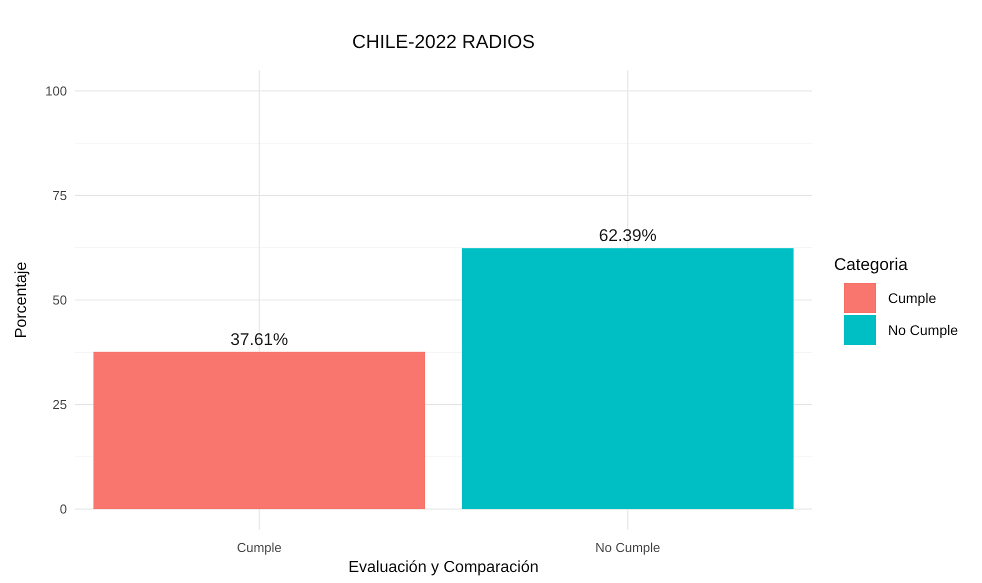 This screenshot has height=583, width=982. Describe the element at coordinates (912, 298) in the screenshot. I see `legend-label: Cumple` at that location.